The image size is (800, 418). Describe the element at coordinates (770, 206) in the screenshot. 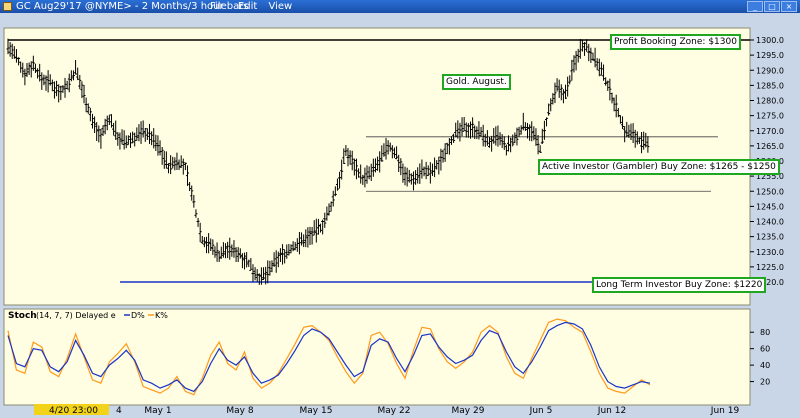

I see `price-tick-label: 1245.0` at that location.